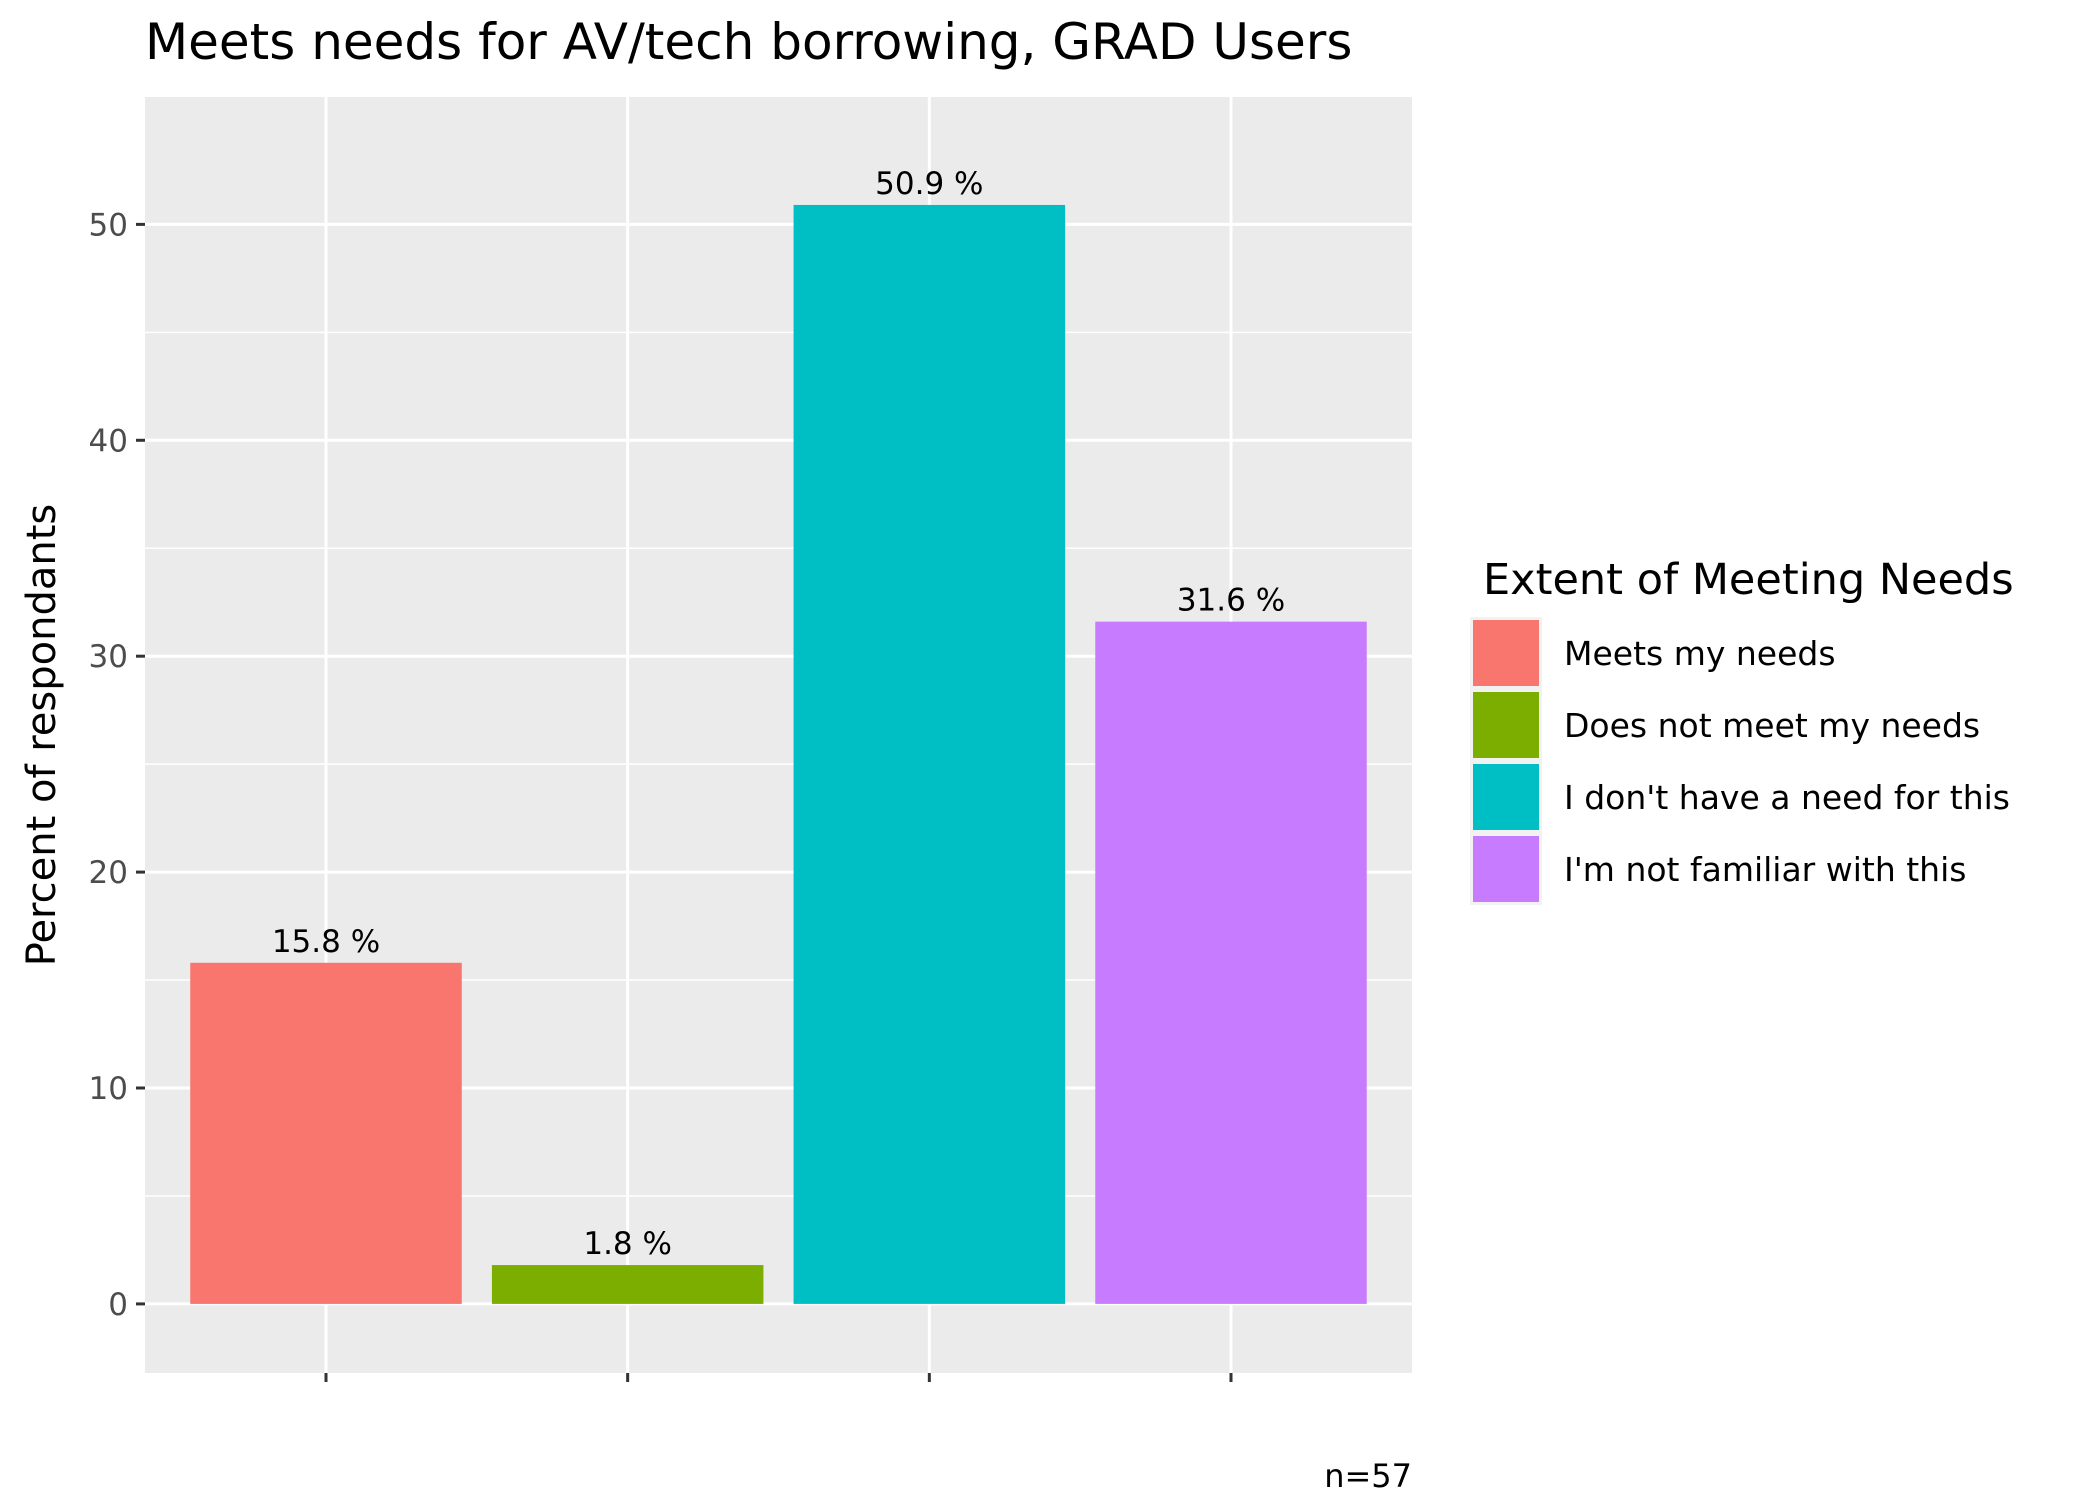 This screenshot has width=2100, height=1499. I want to click on bar-value-label: 1.8 %, so click(627, 1244).